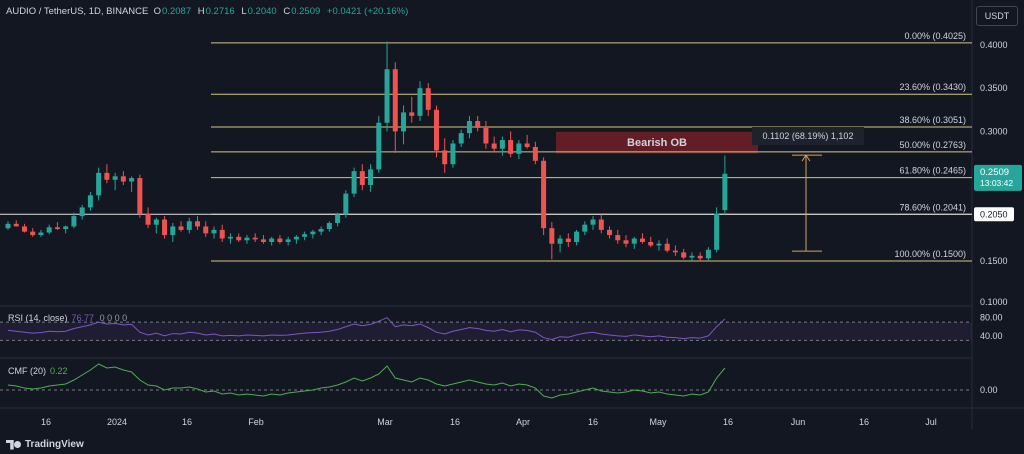 This screenshot has height=454, width=1024. Describe the element at coordinates (997, 16) in the screenshot. I see `currency-button: USDT` at that location.